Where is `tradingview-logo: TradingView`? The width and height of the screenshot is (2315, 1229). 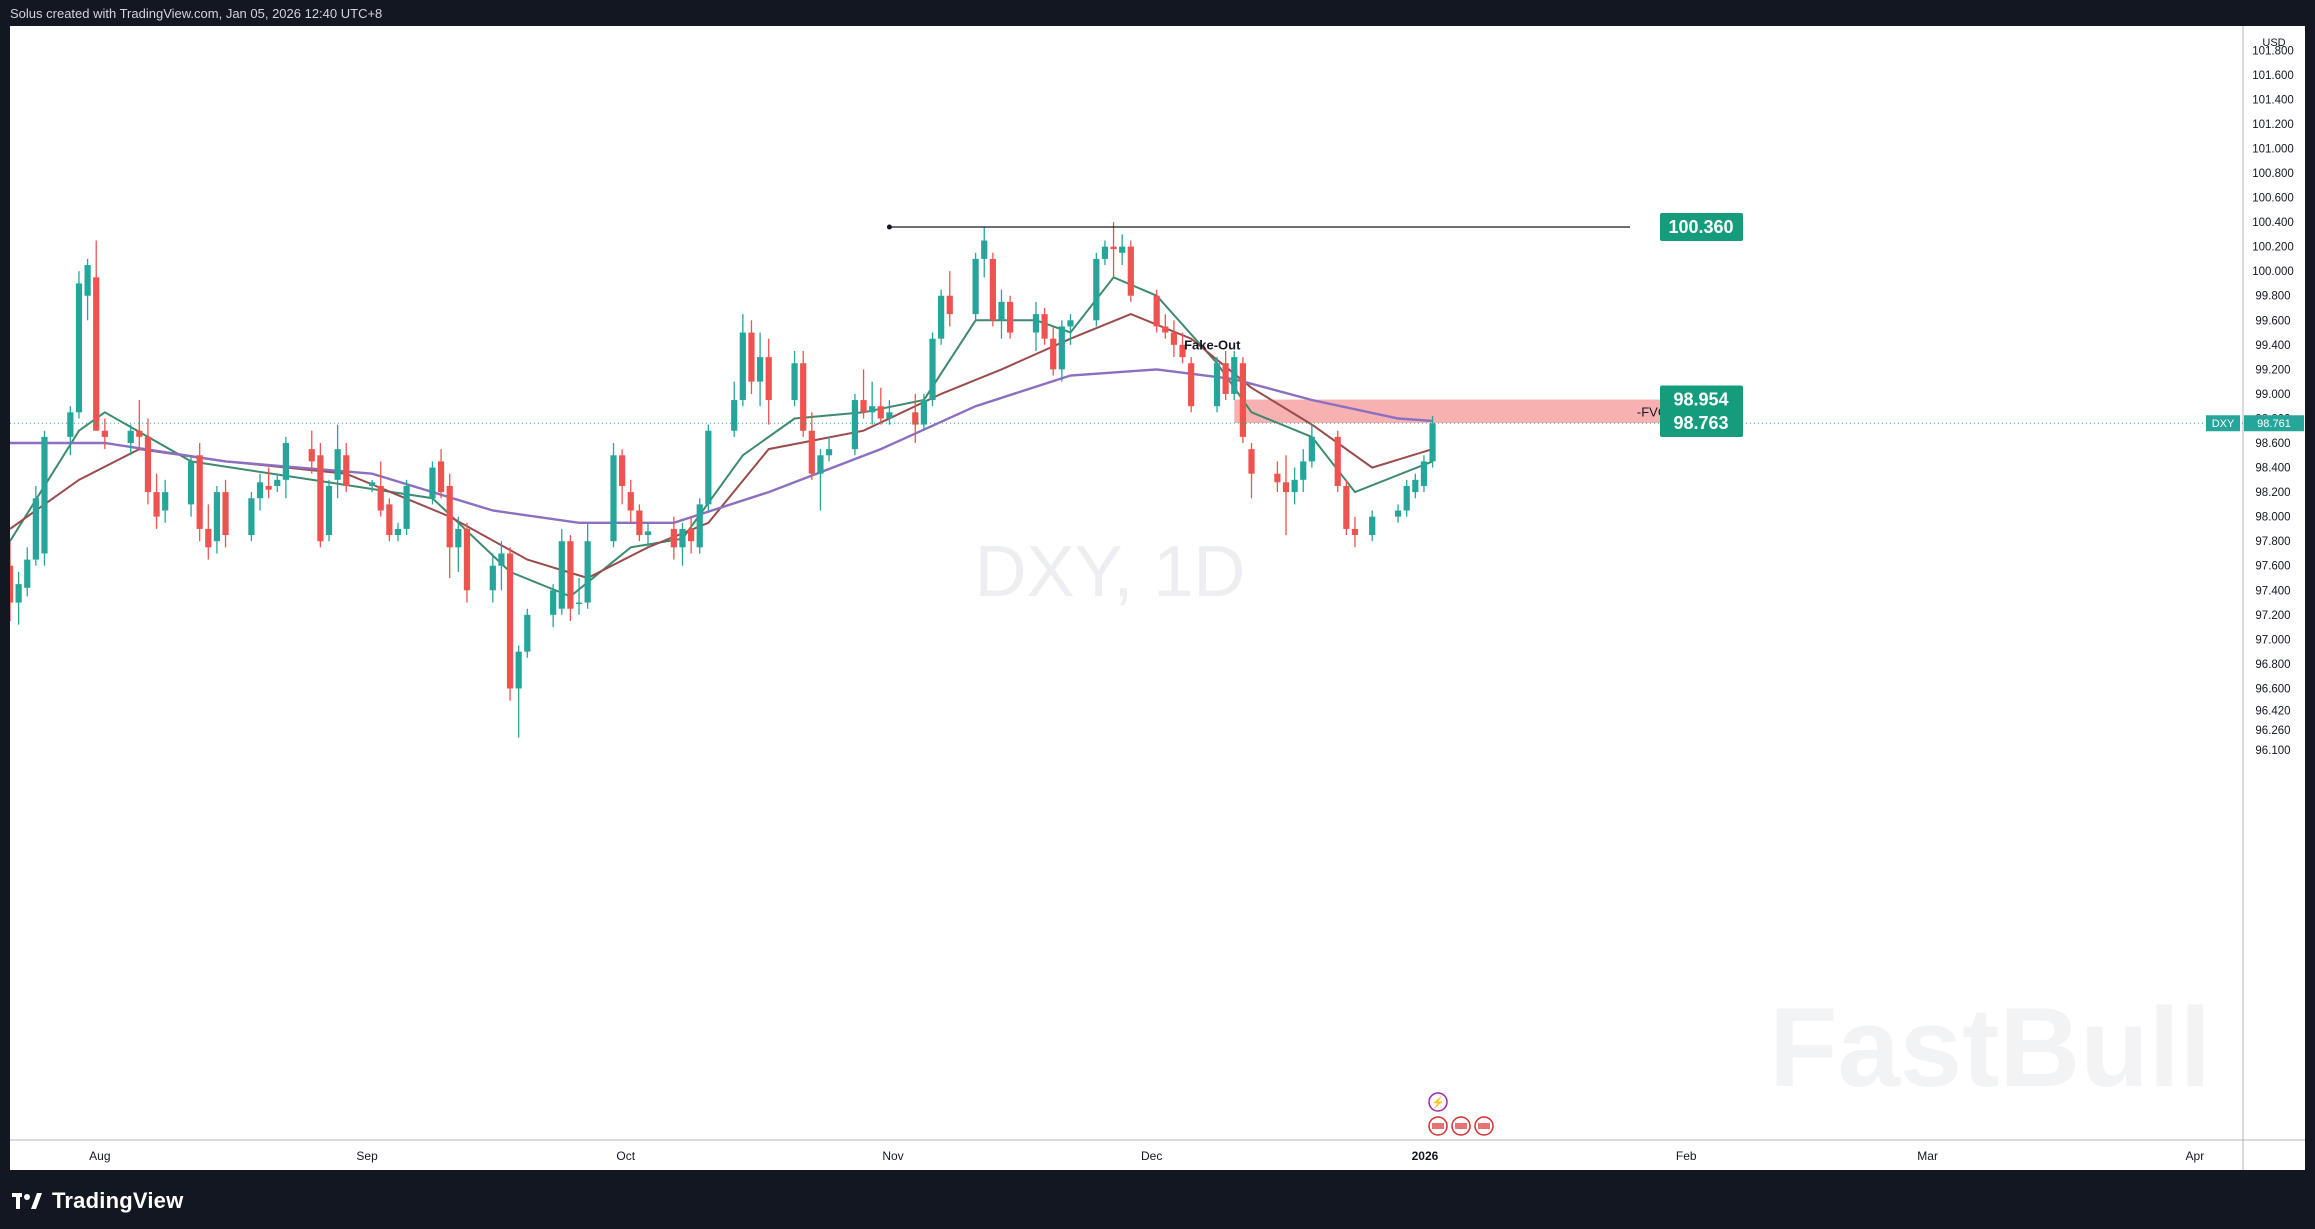
tradingview-logo: TradingView is located at coordinates (97, 1201).